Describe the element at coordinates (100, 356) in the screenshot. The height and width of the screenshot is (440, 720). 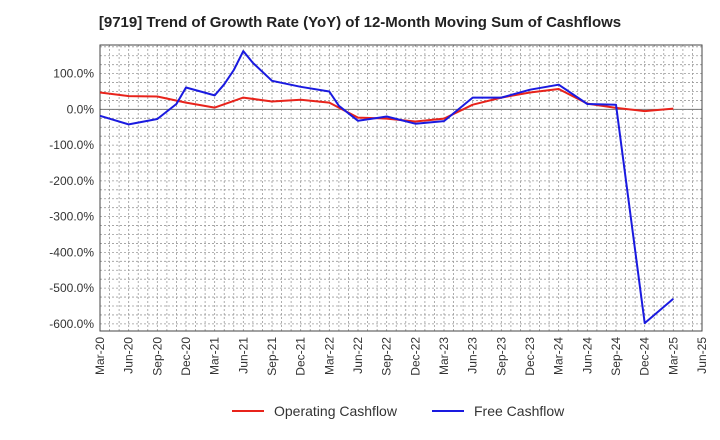
I see `x-tick-label: Mar-20` at that location.